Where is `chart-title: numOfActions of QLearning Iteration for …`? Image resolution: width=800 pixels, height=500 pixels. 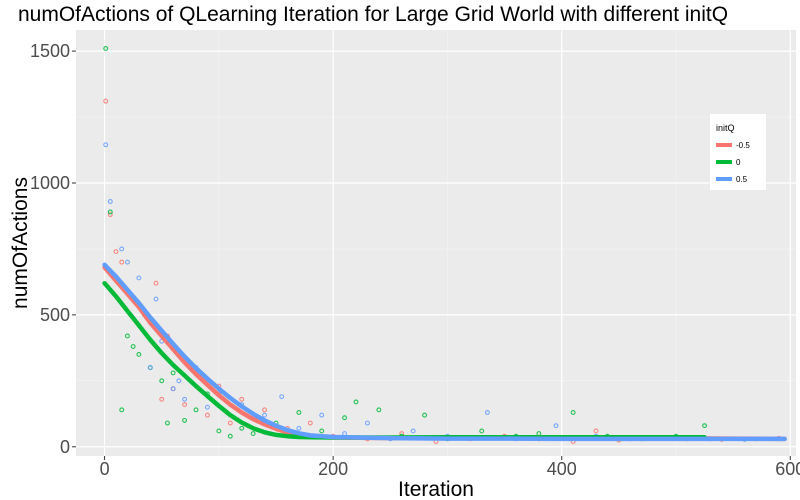
chart-title: numOfActions of QLearning Iteration for … is located at coordinates (373, 14).